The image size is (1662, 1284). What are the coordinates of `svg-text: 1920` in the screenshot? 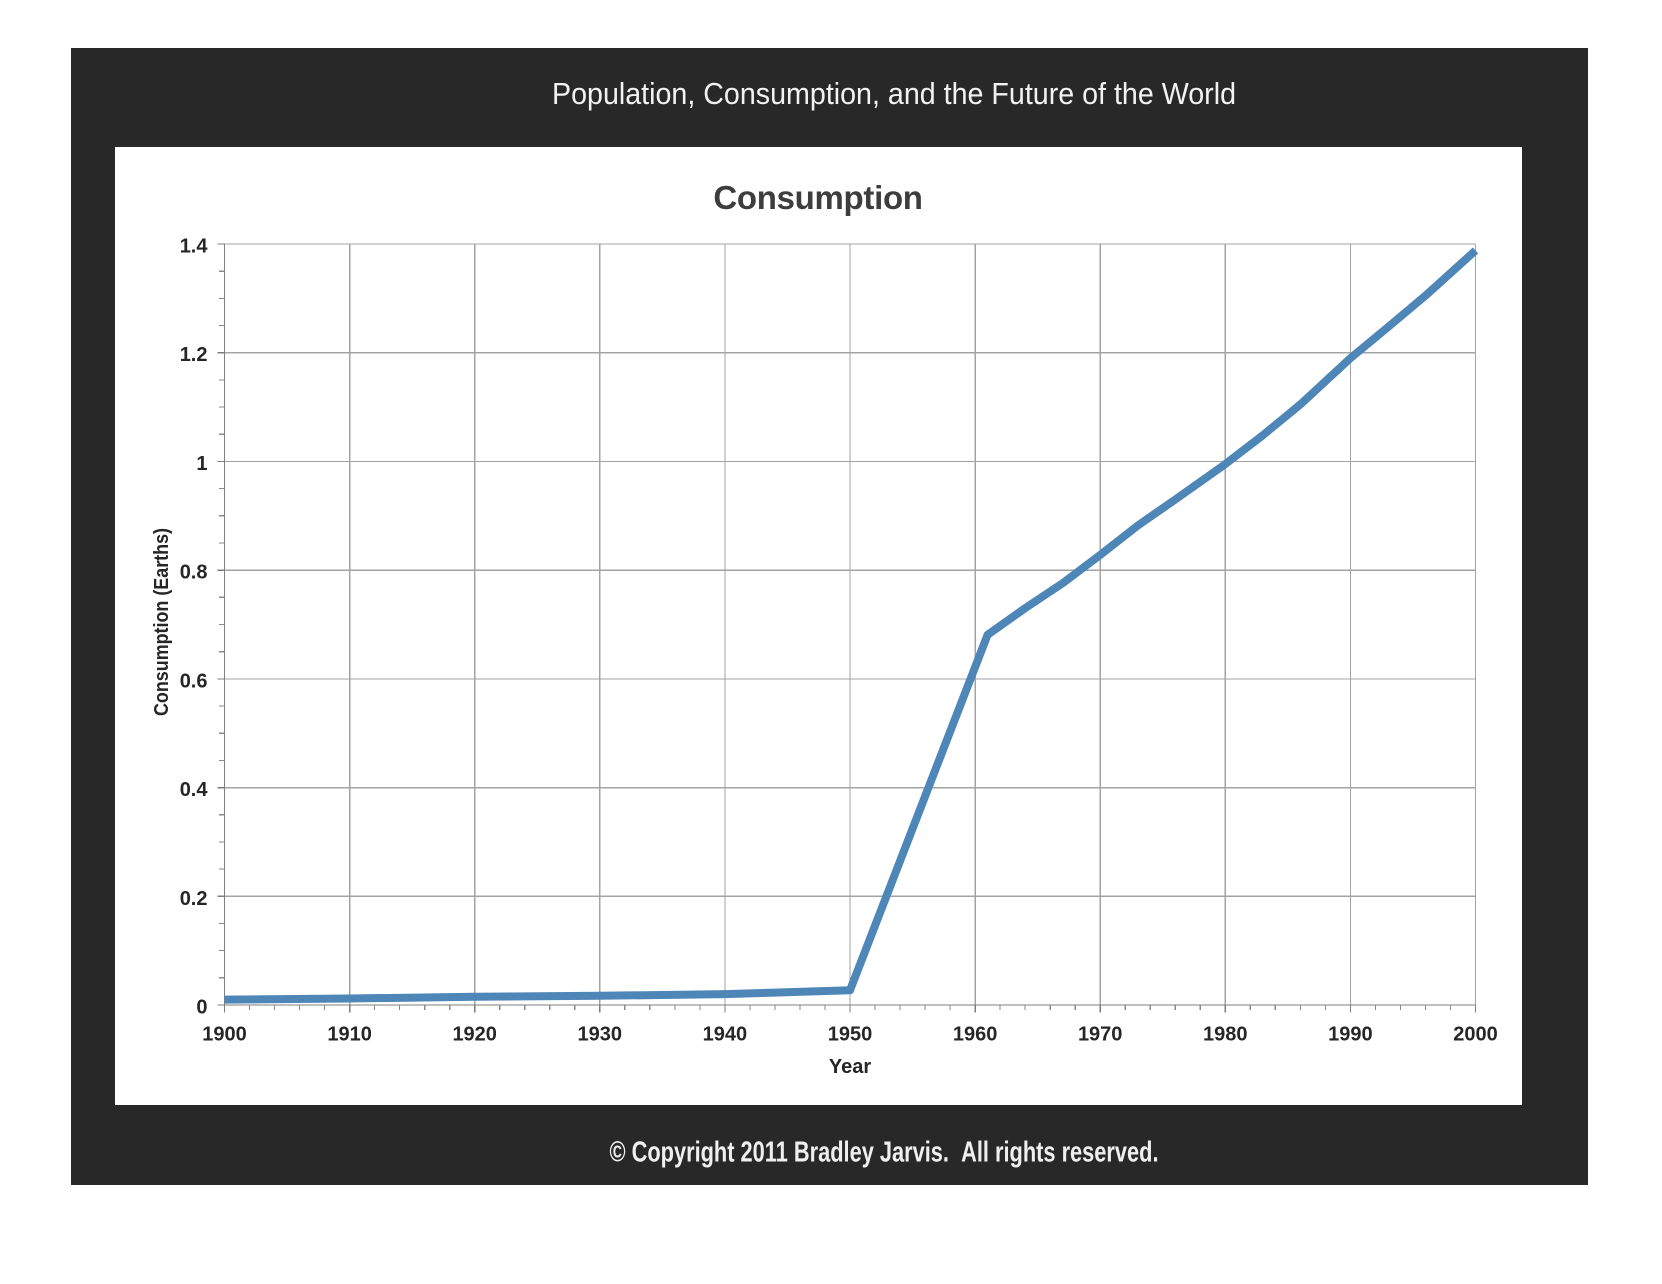 It's located at (474, 1034).